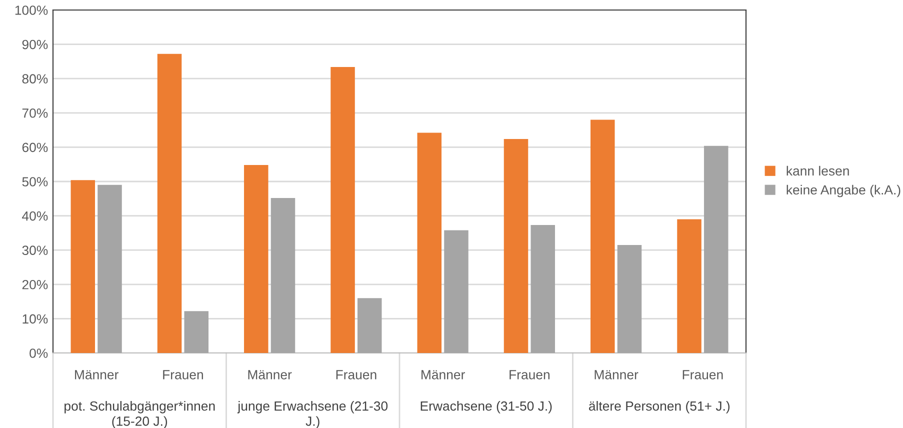 The width and height of the screenshot is (903, 428). What do you see at coordinates (35, 147) in the screenshot?
I see `y-tick-label: 60%` at bounding box center [35, 147].